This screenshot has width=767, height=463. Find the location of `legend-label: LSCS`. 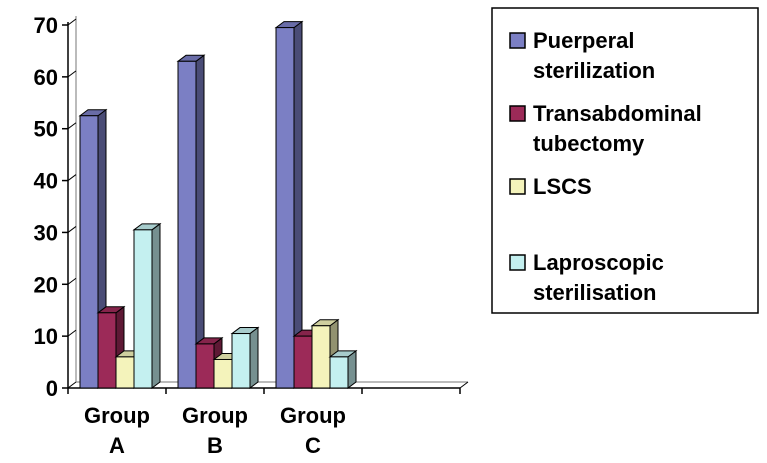

legend-label: LSCS is located at coordinates (562, 186).